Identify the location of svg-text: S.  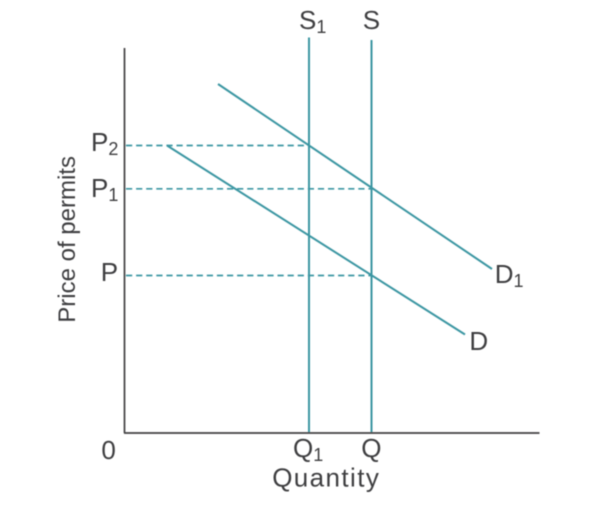
(371, 20).